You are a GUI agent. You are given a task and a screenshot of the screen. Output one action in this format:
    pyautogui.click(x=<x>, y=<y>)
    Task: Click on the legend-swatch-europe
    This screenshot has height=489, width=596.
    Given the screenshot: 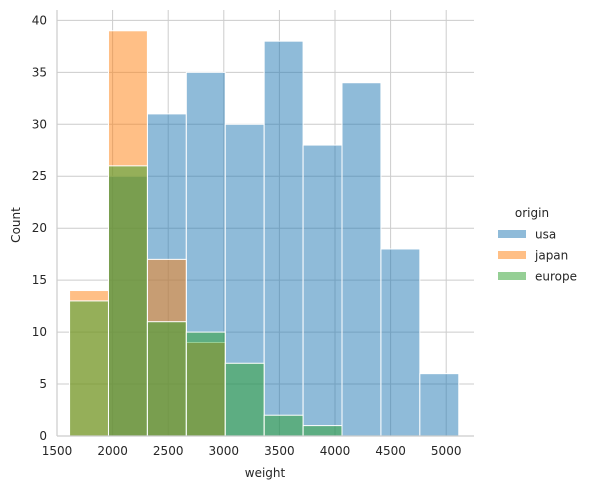 What is the action you would take?
    pyautogui.click(x=512, y=276)
    